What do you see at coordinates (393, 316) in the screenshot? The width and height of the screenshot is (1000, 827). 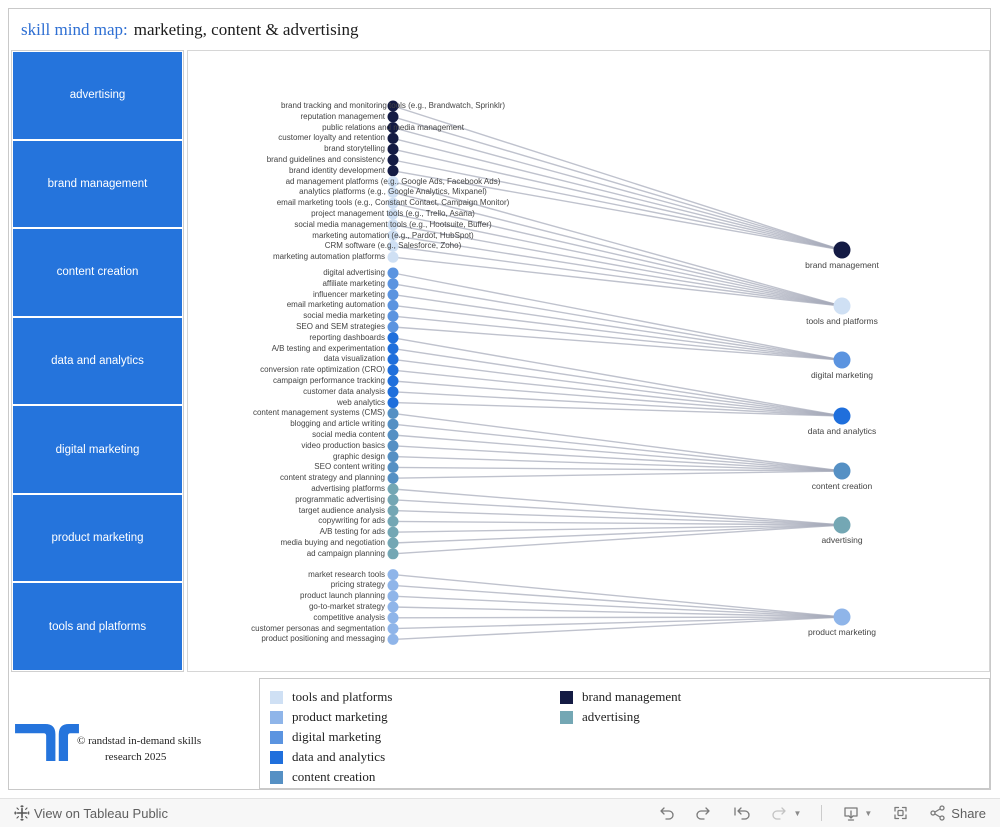 I see `skill-node-social-media-marketing` at bounding box center [393, 316].